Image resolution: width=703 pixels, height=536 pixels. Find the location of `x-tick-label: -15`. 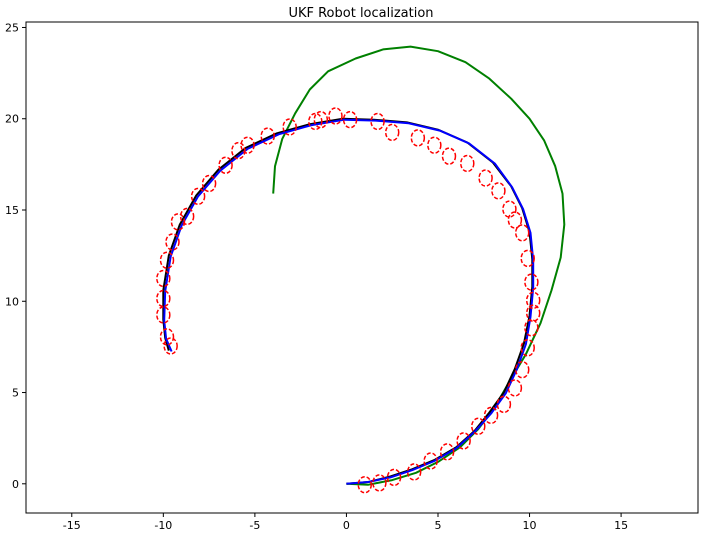

x-tick-label: -15 is located at coordinates (72, 525).